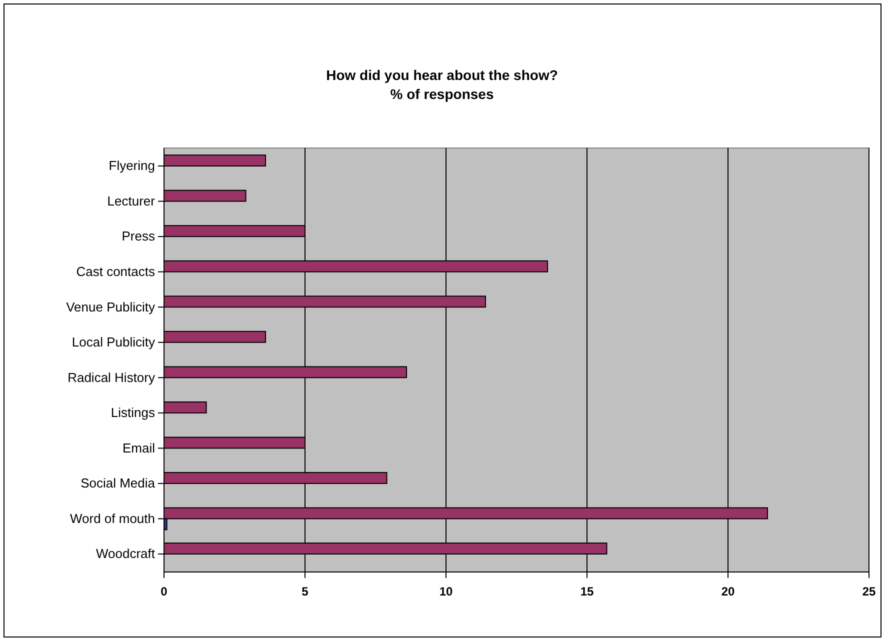  What do you see at coordinates (164, 591) in the screenshot?
I see `x-tick-label: 0` at bounding box center [164, 591].